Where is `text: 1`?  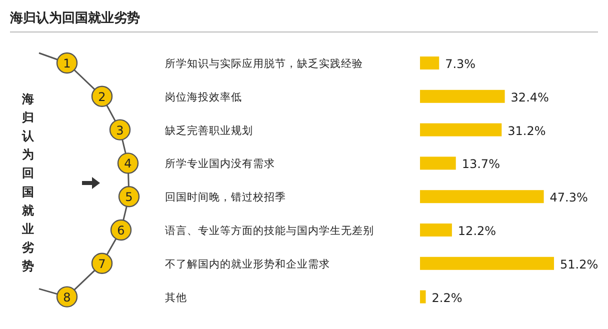
text: 1 is located at coordinates (67, 63).